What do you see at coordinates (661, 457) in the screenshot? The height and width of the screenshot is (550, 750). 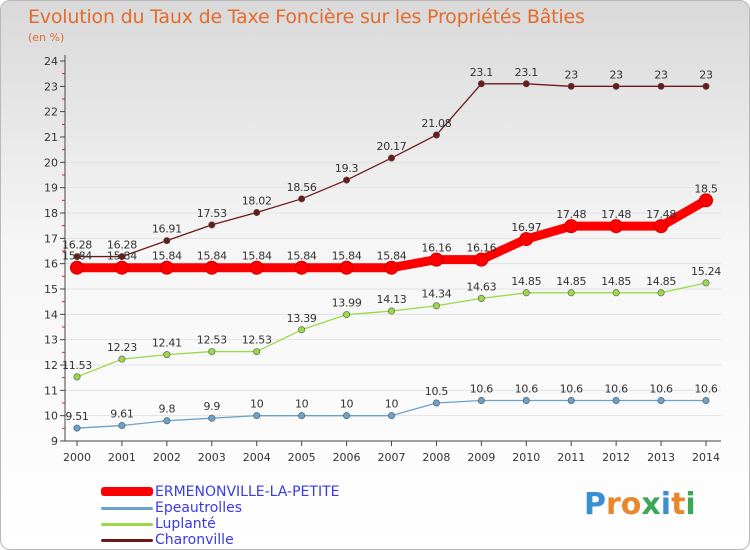 I see `x-tick-label: 2013` at bounding box center [661, 457].